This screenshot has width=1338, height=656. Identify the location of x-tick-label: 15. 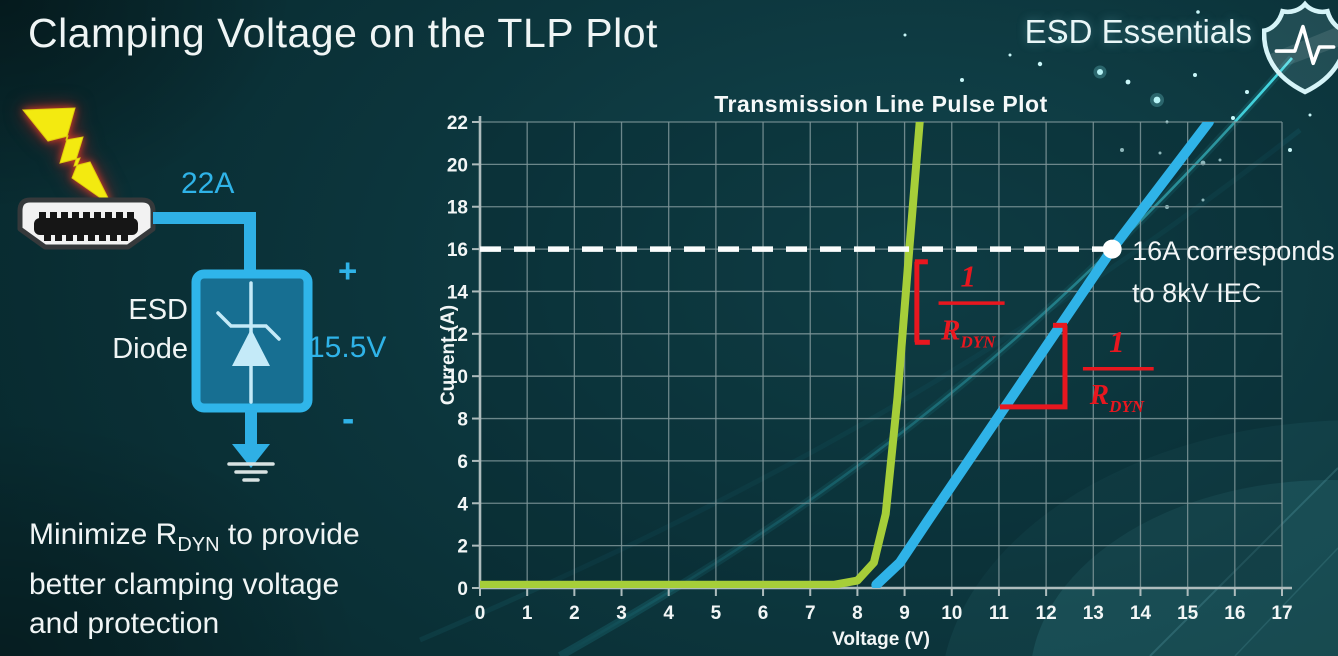
(1188, 613).